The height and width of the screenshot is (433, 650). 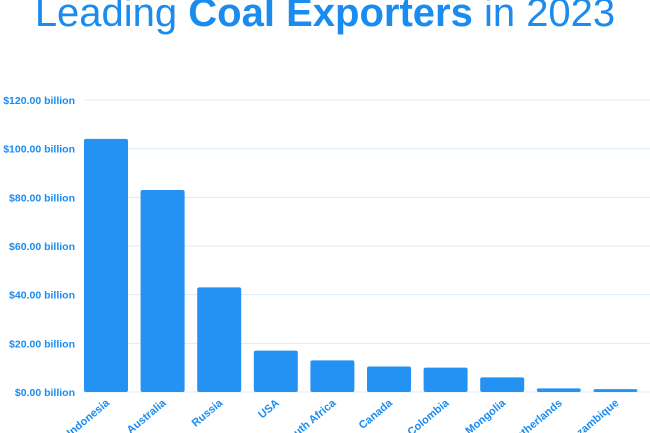 What do you see at coordinates (45, 393) in the screenshot?
I see `y-tick-label: $0.00 billion` at bounding box center [45, 393].